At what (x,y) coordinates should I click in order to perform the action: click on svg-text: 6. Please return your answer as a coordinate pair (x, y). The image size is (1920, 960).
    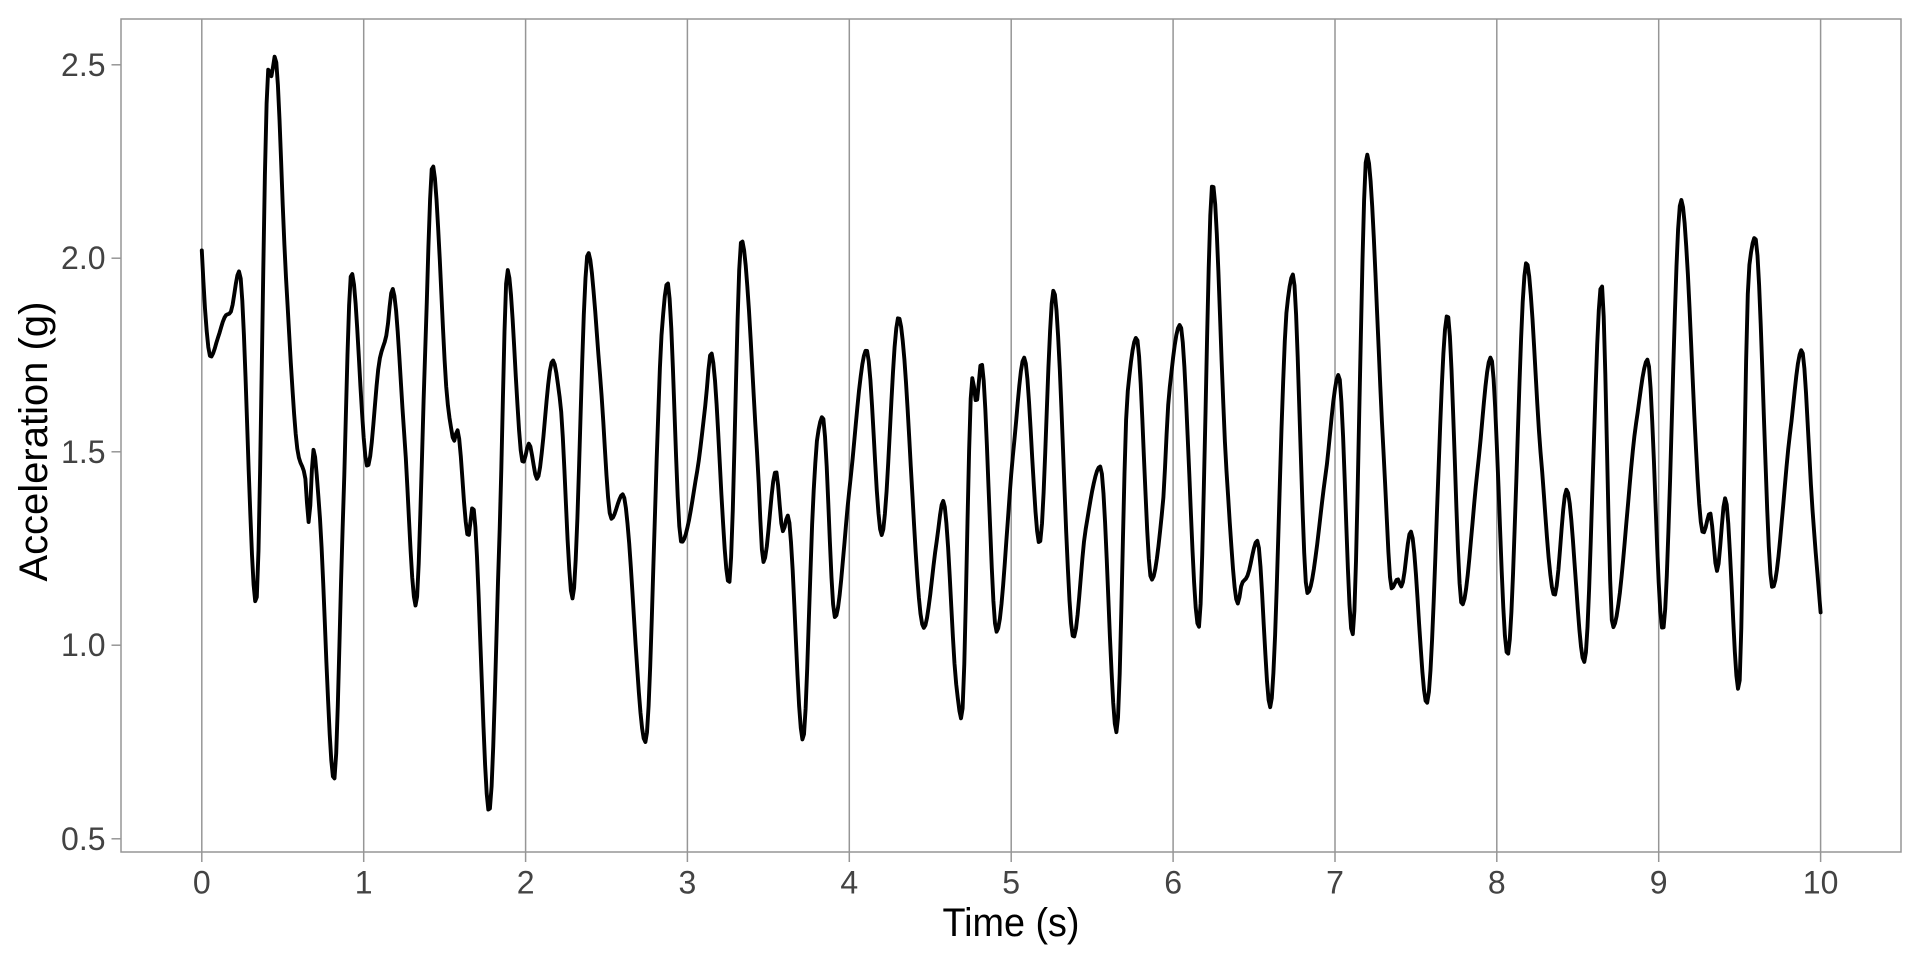
    Looking at the image, I should click on (1173, 883).